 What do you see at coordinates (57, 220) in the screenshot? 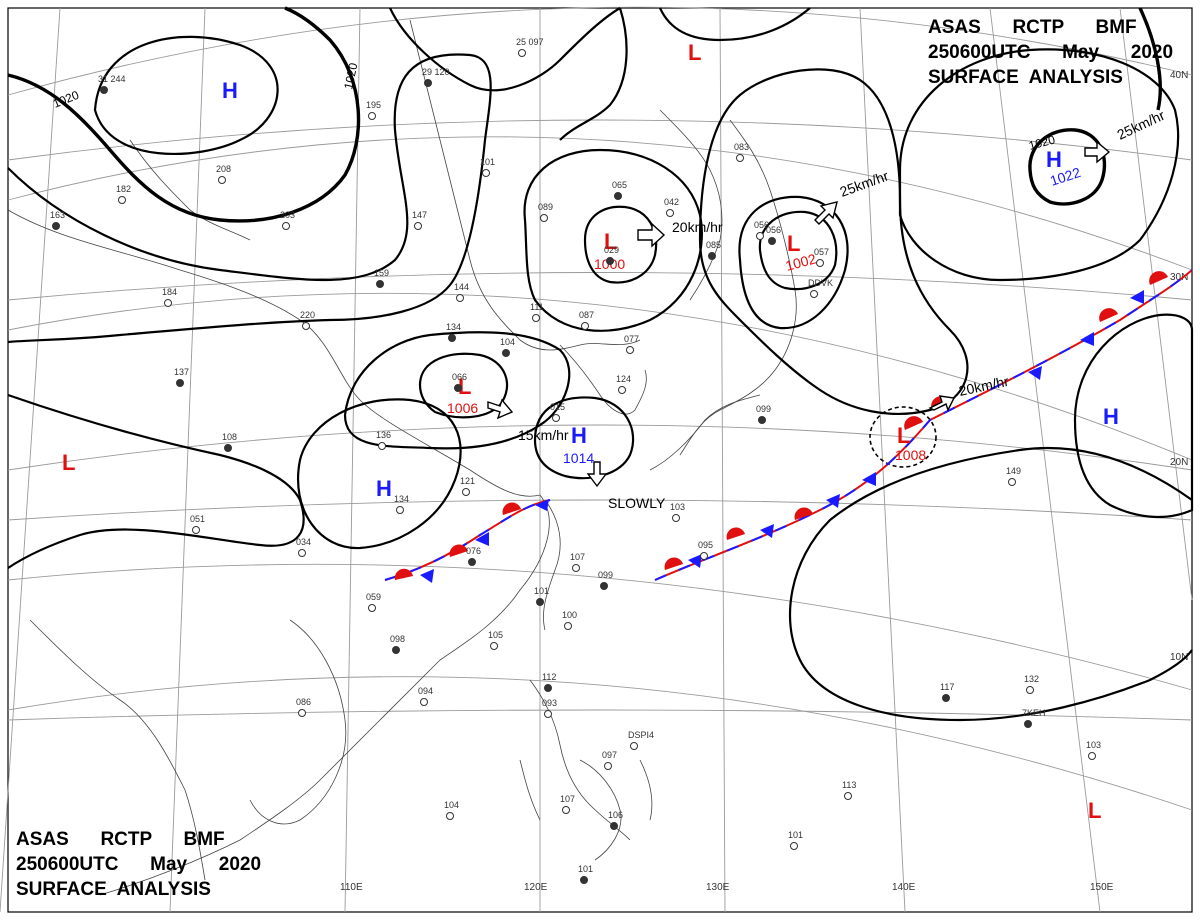
I see `station-plot: 163` at bounding box center [57, 220].